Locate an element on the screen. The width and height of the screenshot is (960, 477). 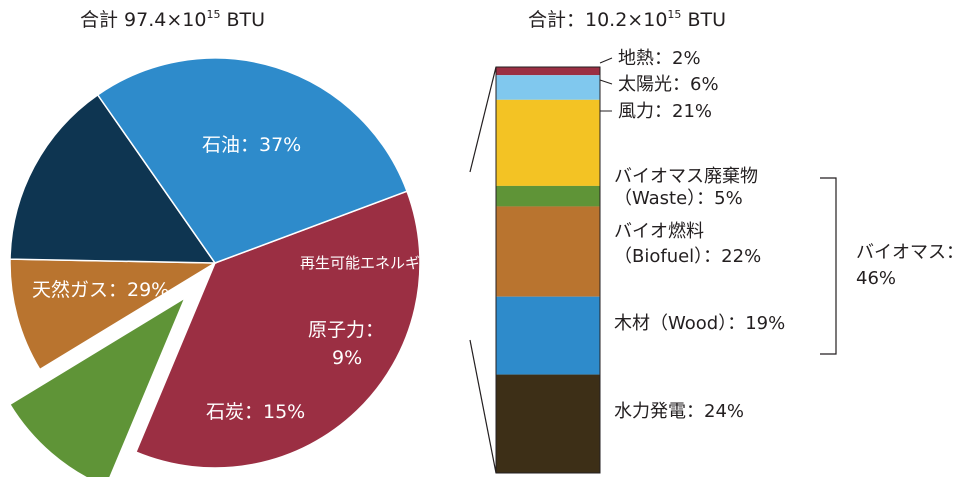
stacked-bar is located at coordinates (548, 270).